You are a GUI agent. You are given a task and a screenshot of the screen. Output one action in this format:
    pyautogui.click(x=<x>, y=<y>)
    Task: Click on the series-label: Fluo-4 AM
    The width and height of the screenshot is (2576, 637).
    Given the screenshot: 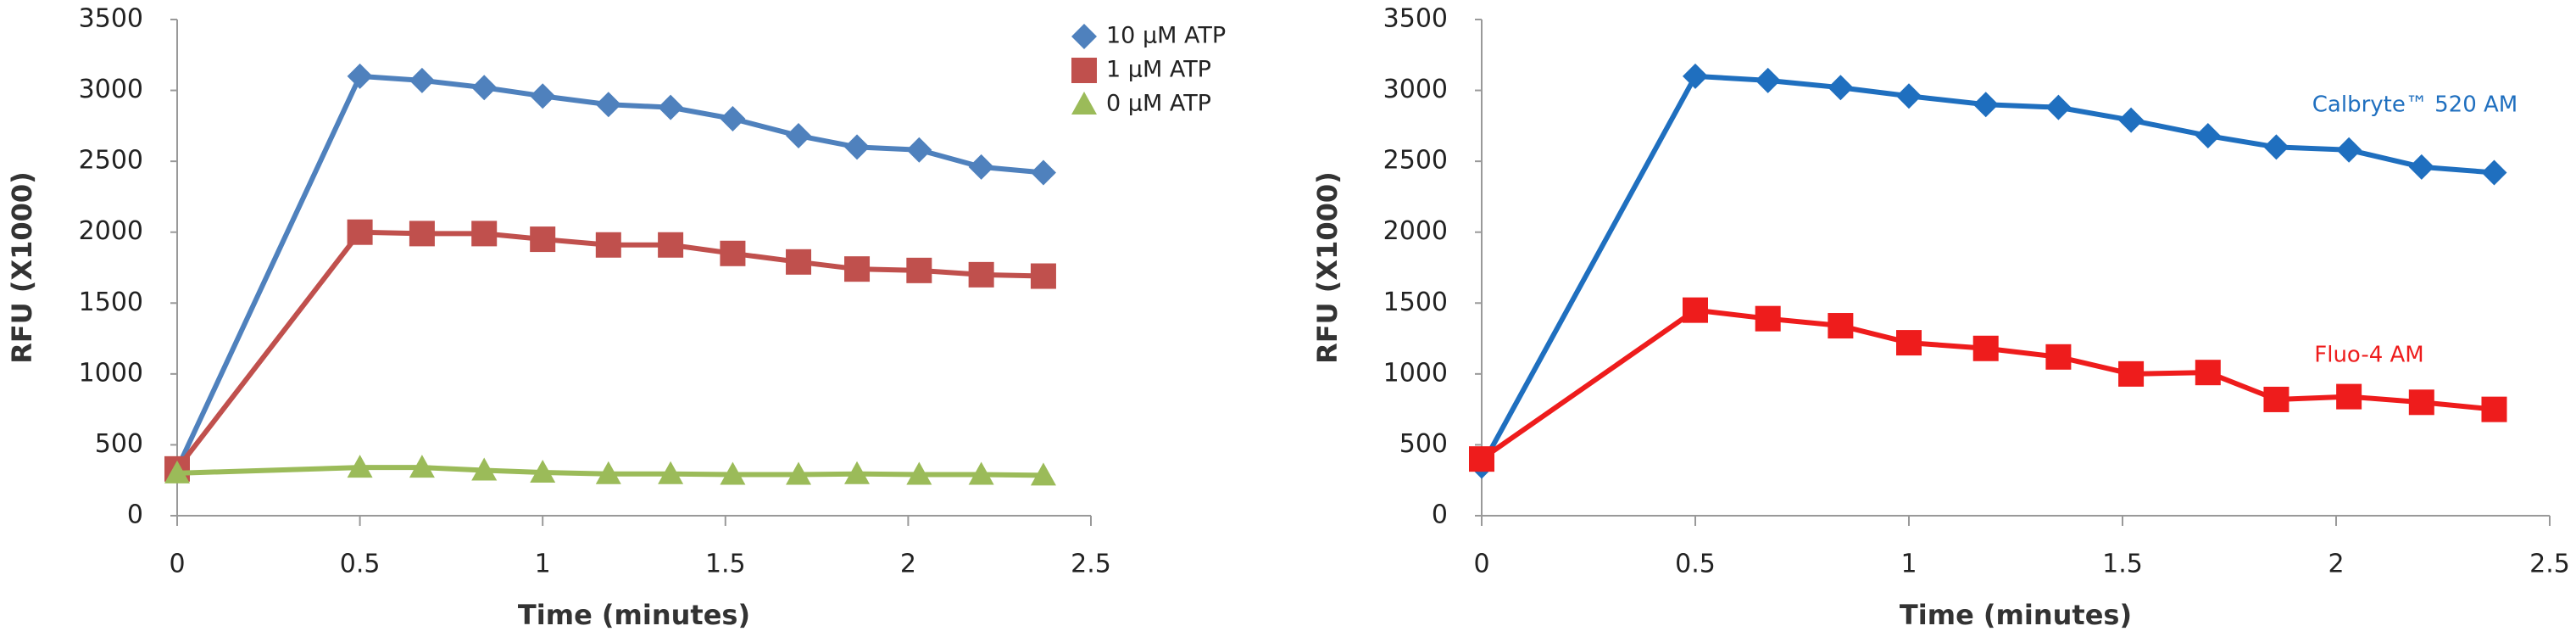 What is the action you would take?
    pyautogui.click(x=2368, y=355)
    